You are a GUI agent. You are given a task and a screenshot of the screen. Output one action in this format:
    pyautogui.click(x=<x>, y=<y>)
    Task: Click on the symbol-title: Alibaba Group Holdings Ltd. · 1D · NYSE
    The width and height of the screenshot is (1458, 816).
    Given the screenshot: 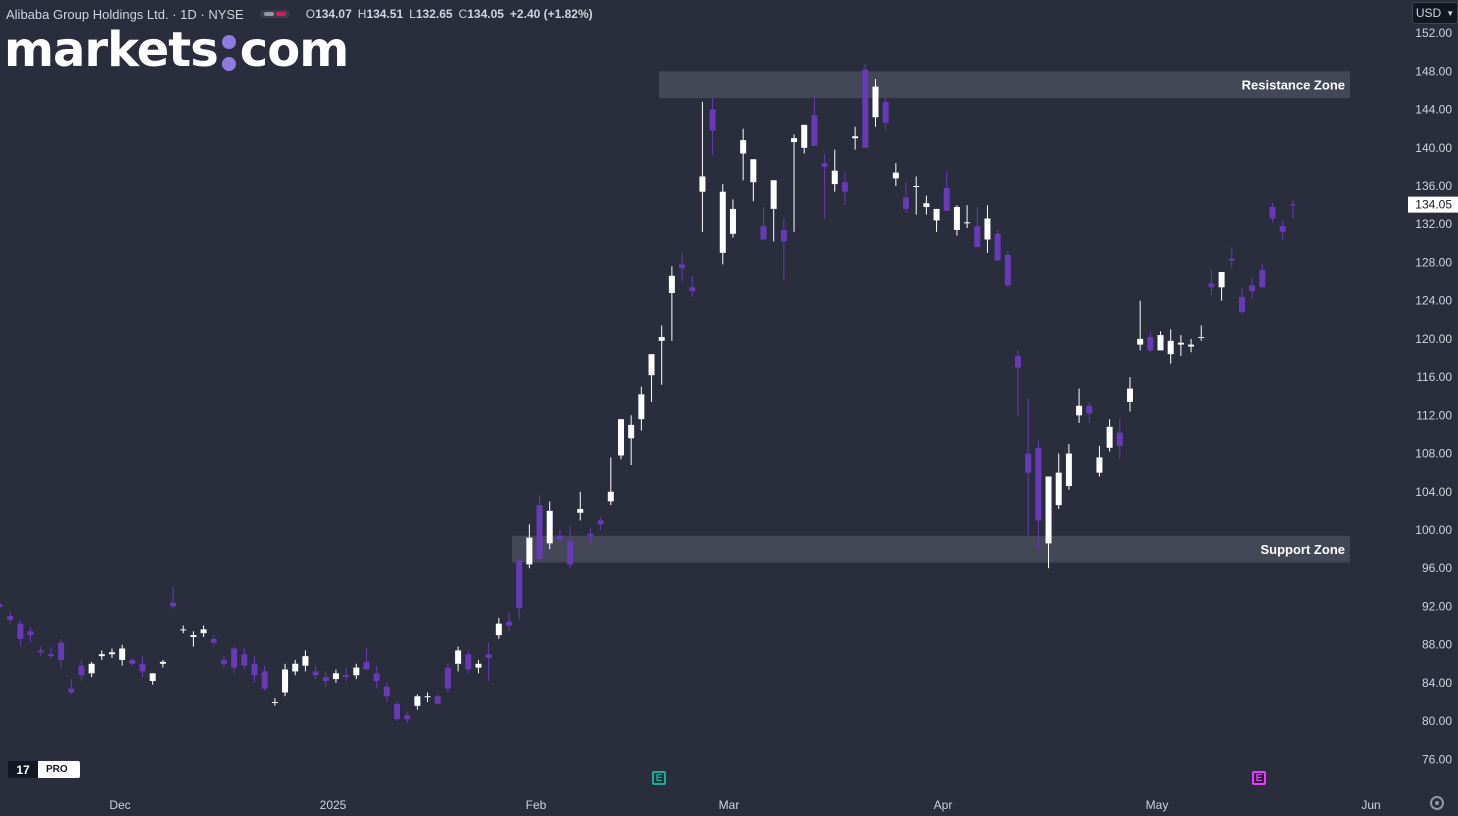 What is the action you would take?
    pyautogui.click(x=125, y=14)
    